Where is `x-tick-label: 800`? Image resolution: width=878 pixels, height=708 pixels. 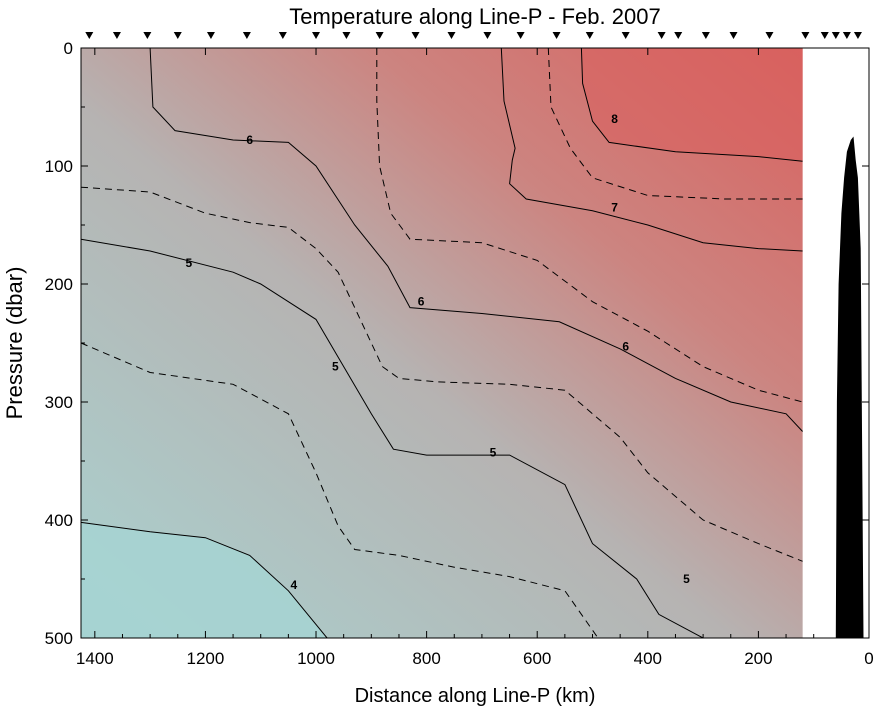 x-tick-label: 800 is located at coordinates (426, 658).